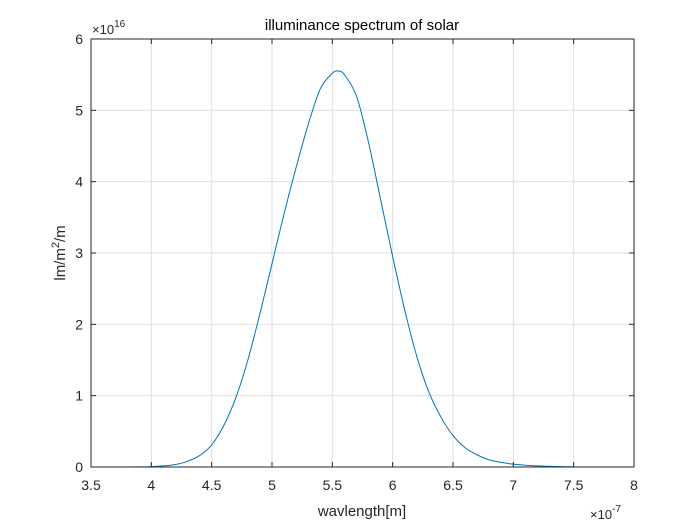 This screenshot has height=525, width=700. I want to click on y-exponent-base: ×10, so click(103, 29).